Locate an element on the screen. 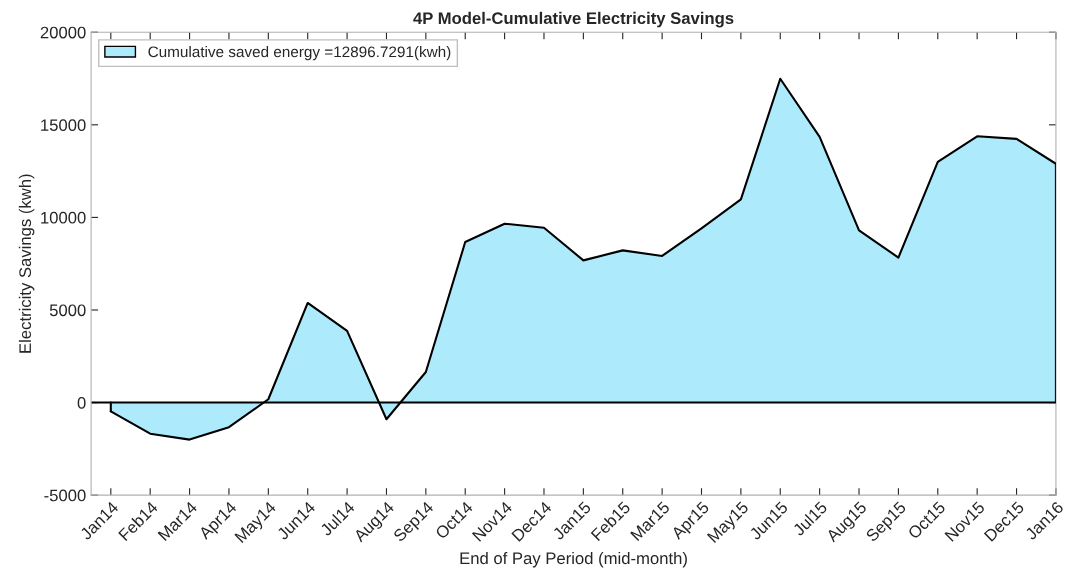 This screenshot has height=586, width=1072. y-axis-title: Electricity Savings (kwh) is located at coordinates (26, 263).